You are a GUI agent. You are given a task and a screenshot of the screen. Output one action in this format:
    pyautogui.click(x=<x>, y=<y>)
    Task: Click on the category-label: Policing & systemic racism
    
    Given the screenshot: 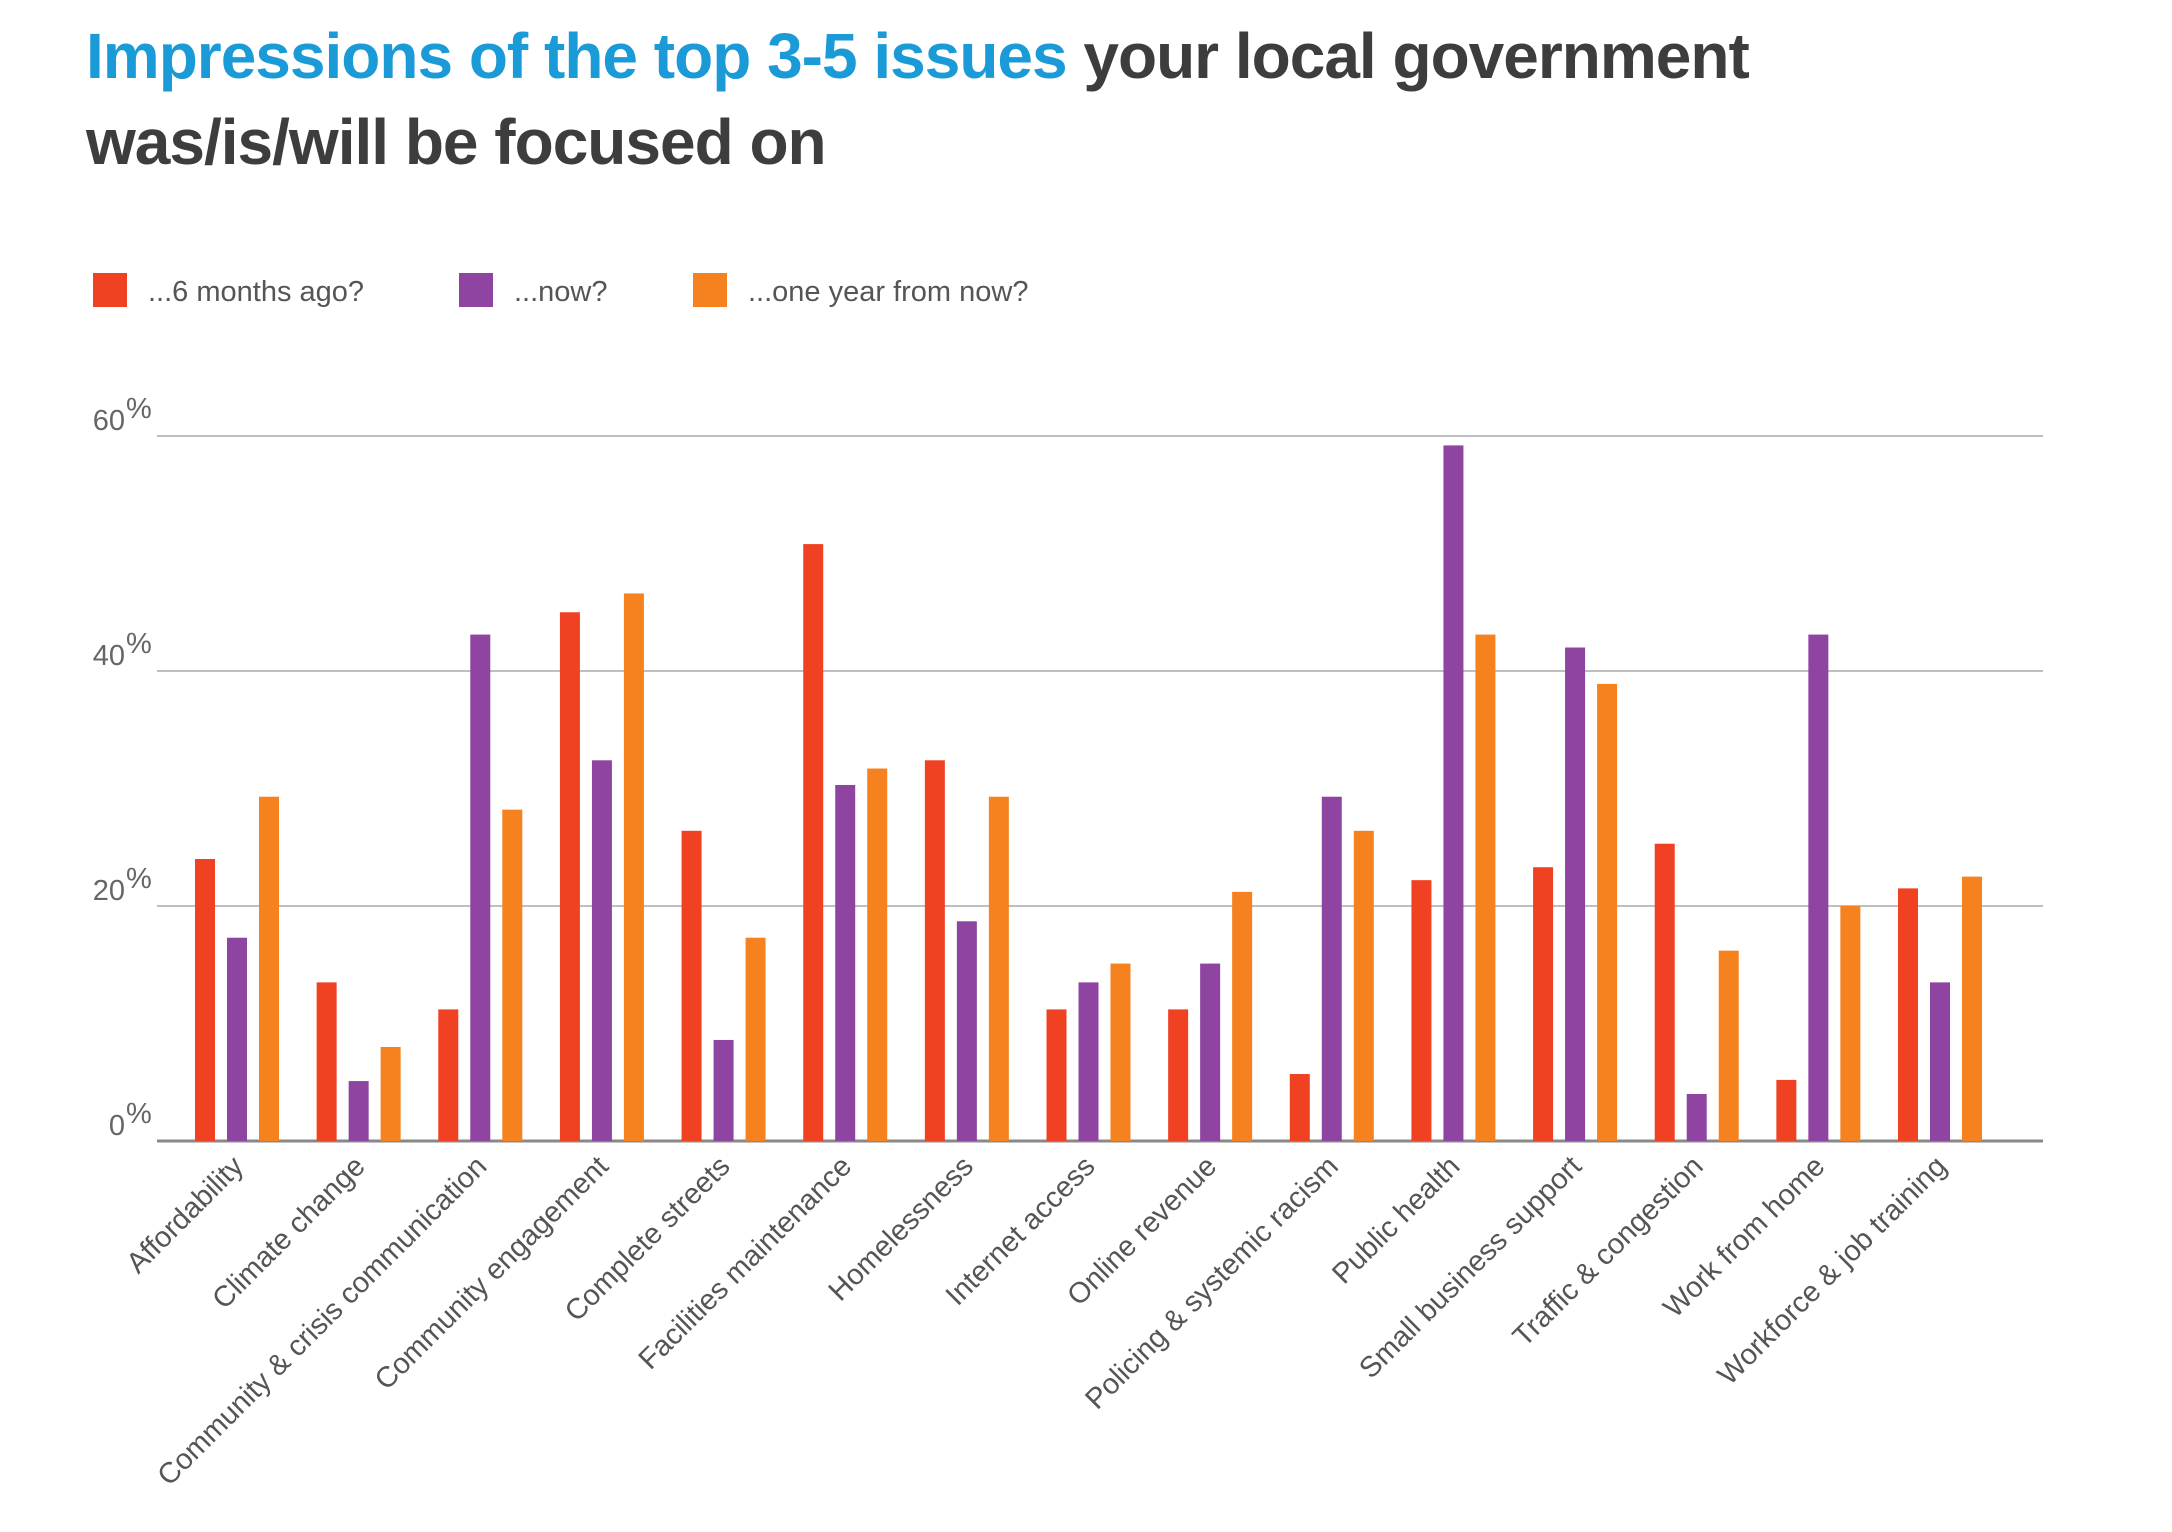 What is the action you would take?
    pyautogui.click(x=1211, y=1282)
    